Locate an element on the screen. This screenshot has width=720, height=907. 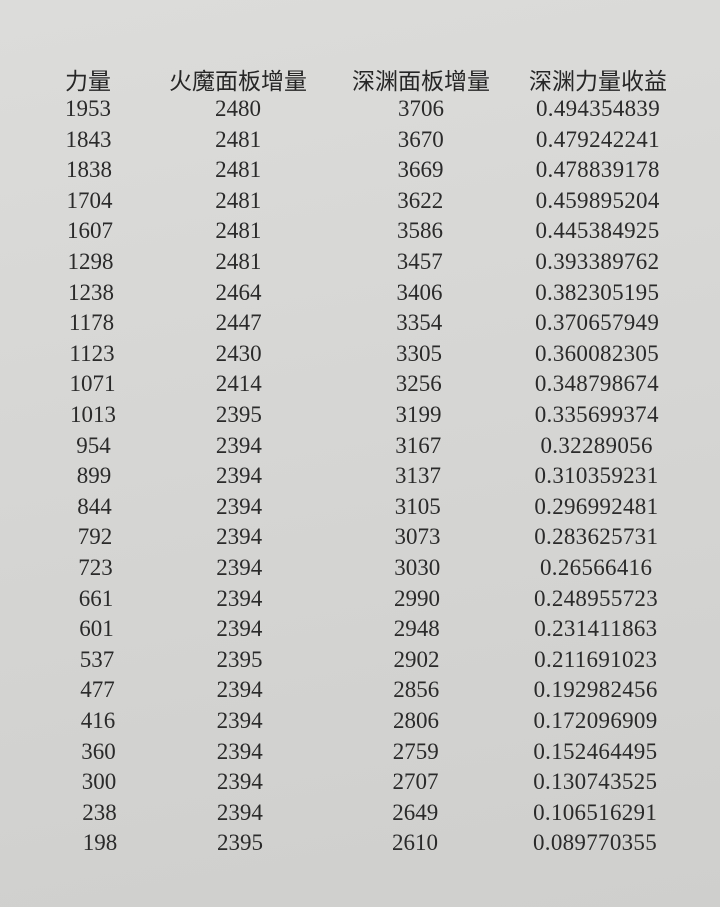
table-row: 1953 2480 3706 0.494354839 is located at coordinates (360, 111).